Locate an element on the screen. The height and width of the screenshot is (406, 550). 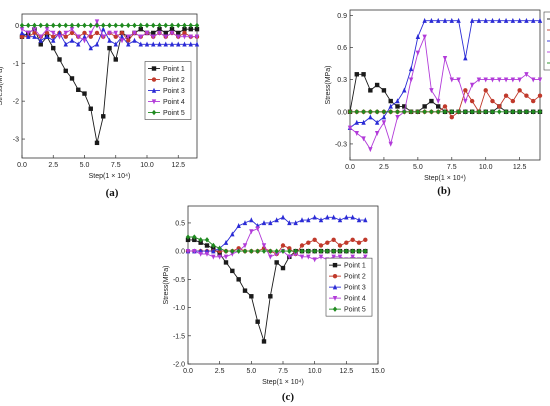
chart-c-legend-label: Point 3 is located at coordinates (355, 288).